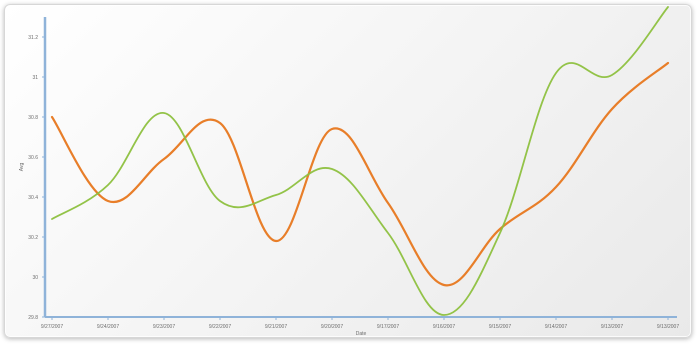  What do you see at coordinates (388, 327) in the screenshot?
I see `x-tick-label-7: 9/17/2007` at bounding box center [388, 327].